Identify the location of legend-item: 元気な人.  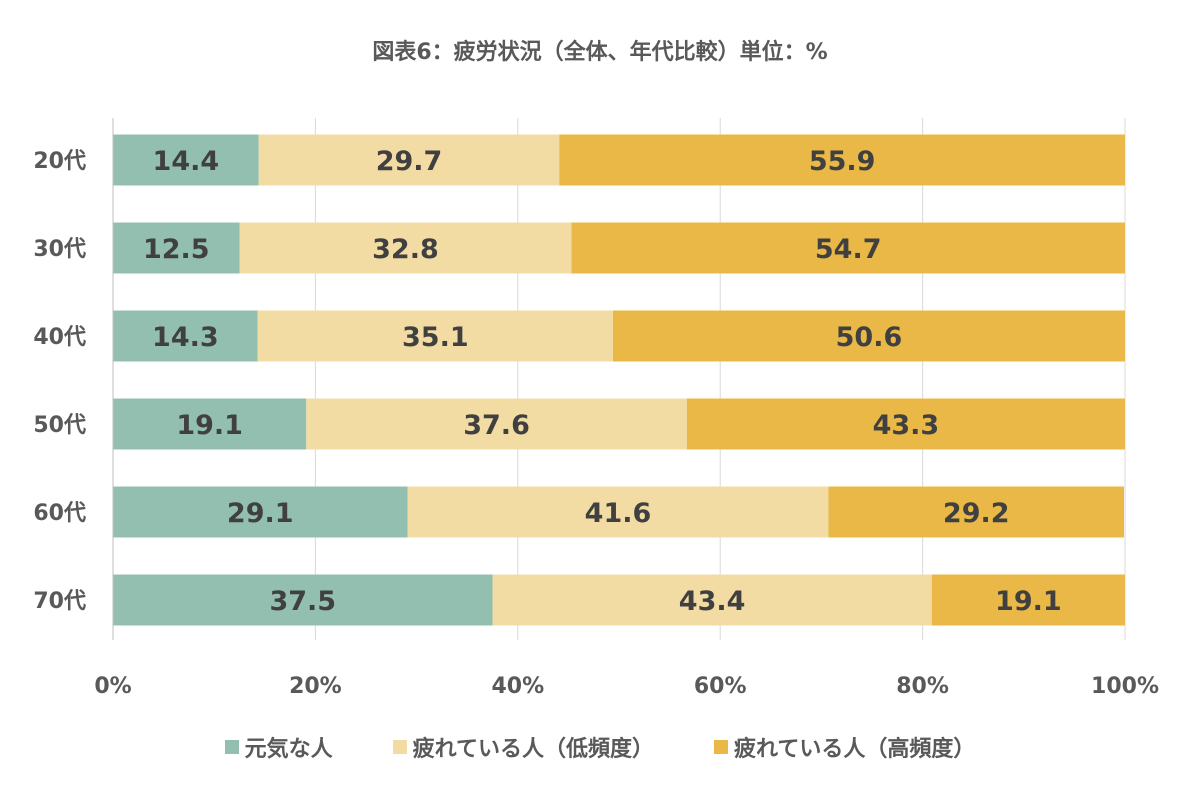
(278, 747).